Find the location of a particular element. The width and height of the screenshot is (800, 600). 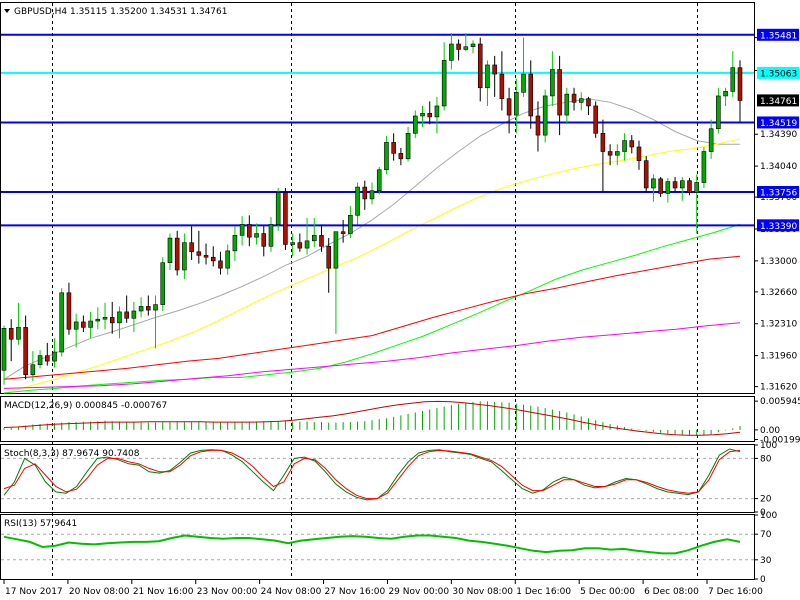

price-tick-label: 1.34390 is located at coordinates (778, 135).